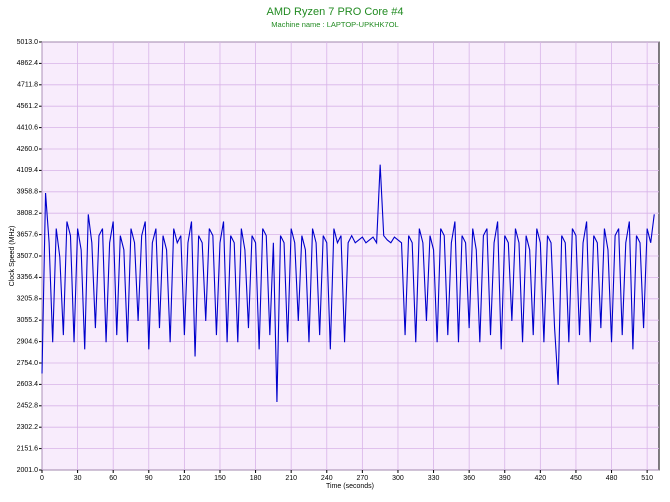  I want to click on y-tick-label: 3958.8, so click(28, 192).